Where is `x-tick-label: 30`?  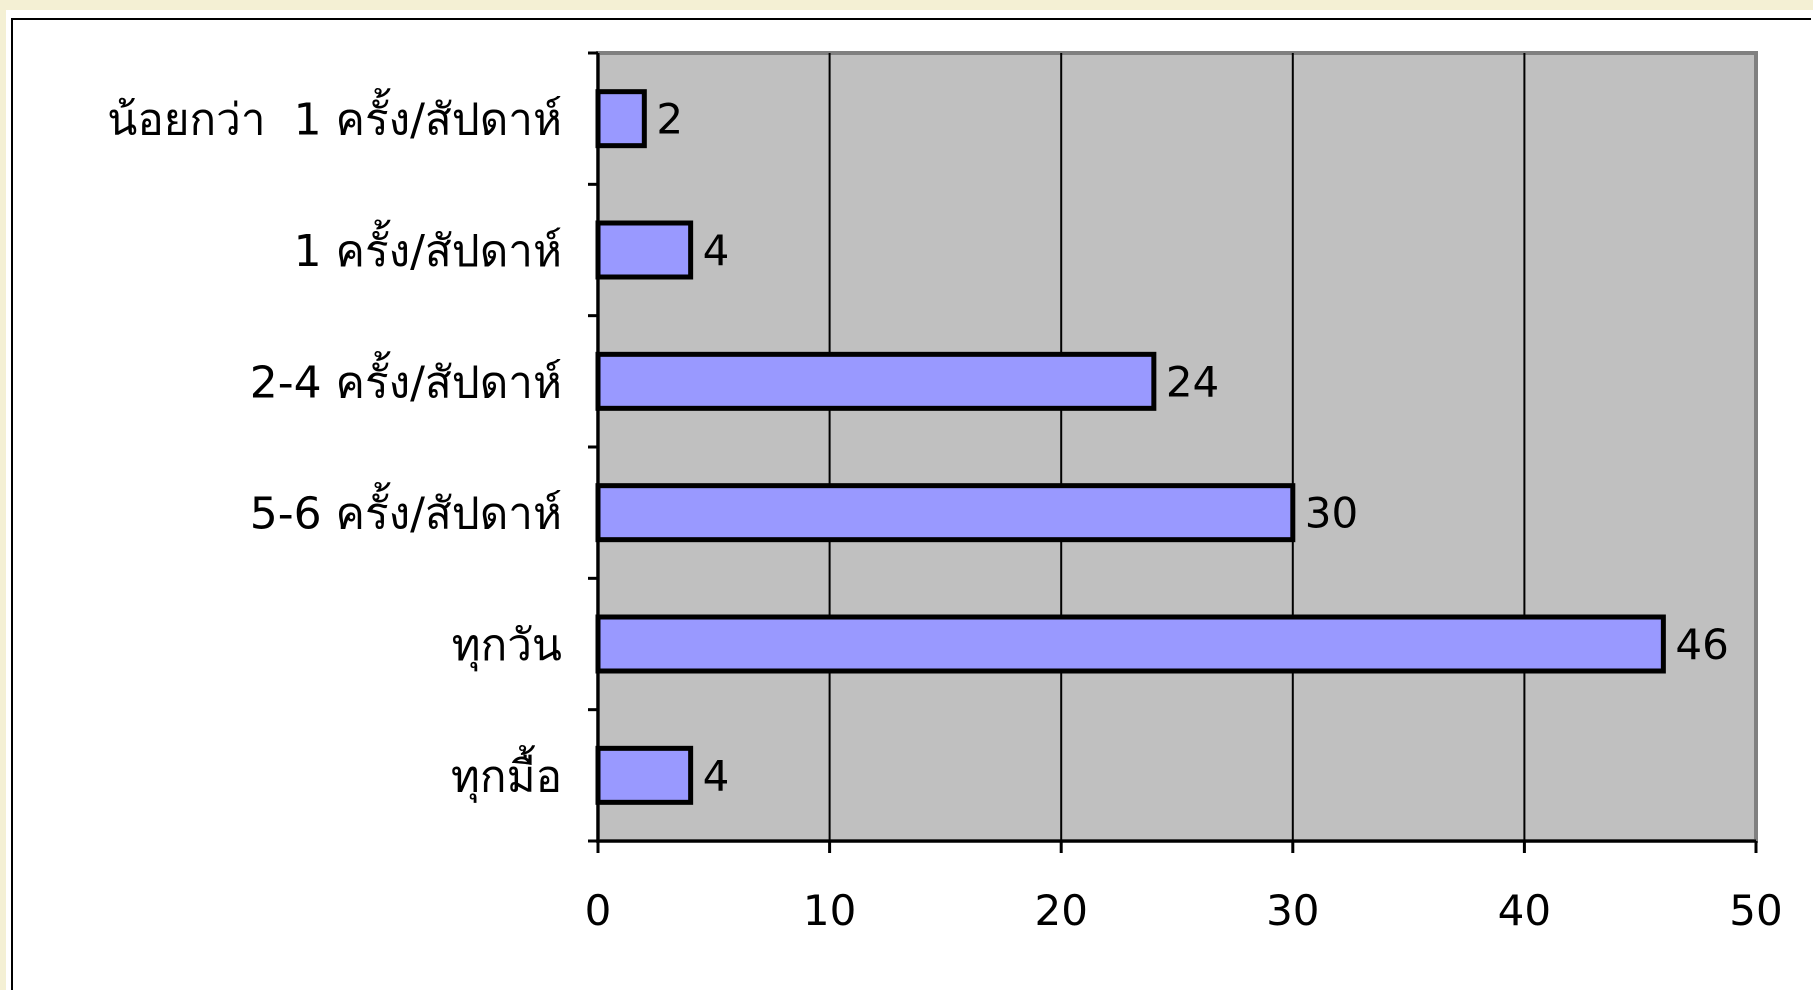 x-tick-label: 30 is located at coordinates (1292, 910).